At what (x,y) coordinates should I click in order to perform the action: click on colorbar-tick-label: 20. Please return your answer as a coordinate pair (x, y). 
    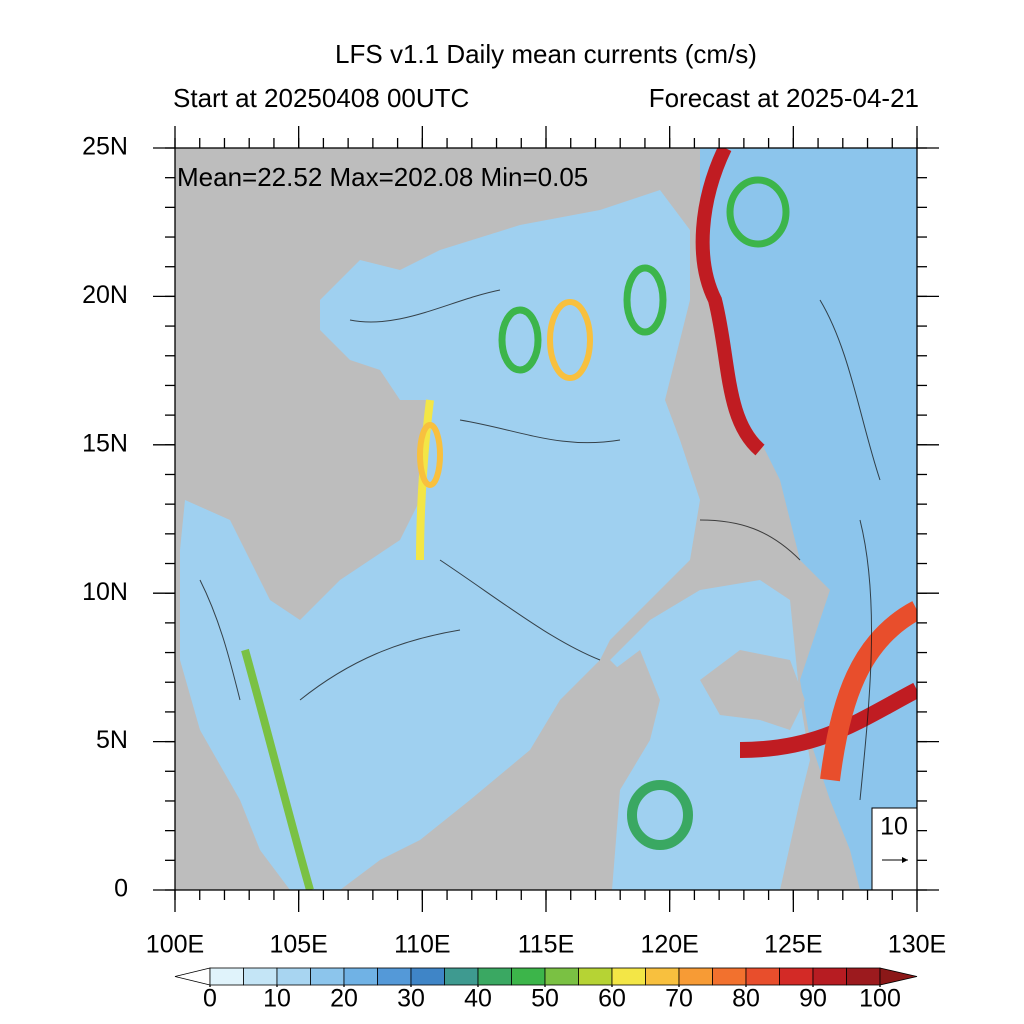
    Looking at the image, I should click on (344, 999).